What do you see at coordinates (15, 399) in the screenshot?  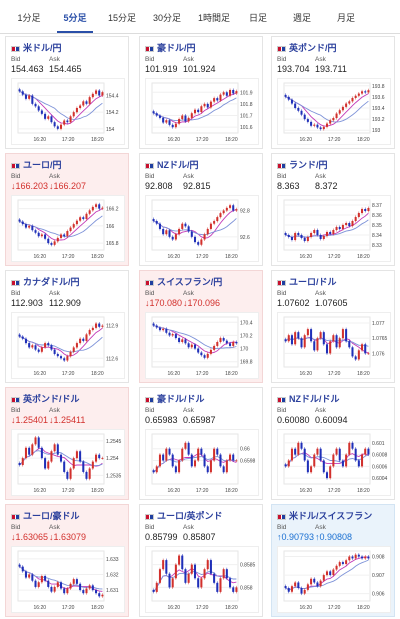 I see `gb-us-flag-icon` at bounding box center [15, 399].